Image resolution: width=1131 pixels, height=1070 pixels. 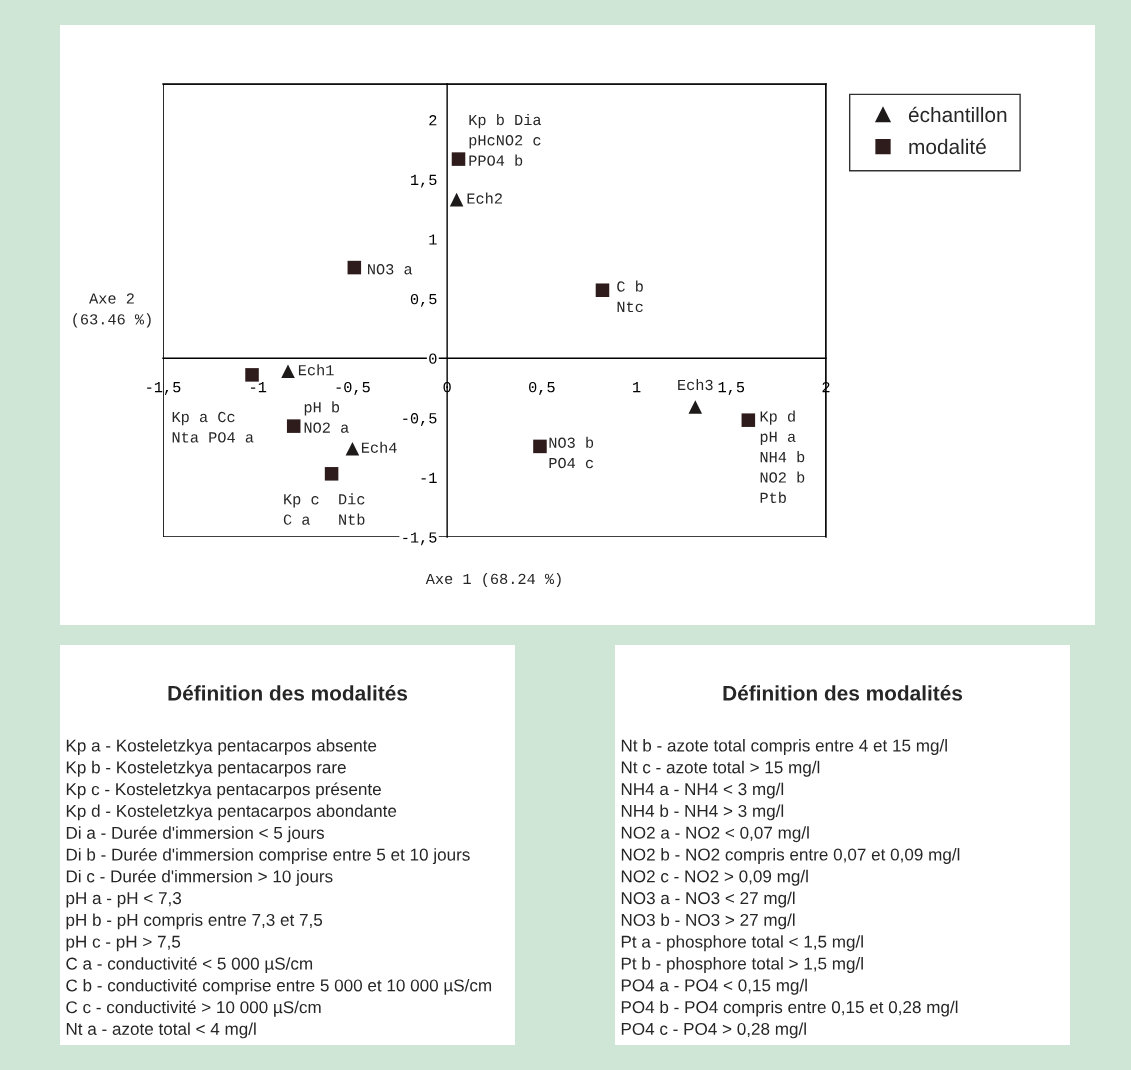 What do you see at coordinates (715, 834) in the screenshot?
I see `text: NO2 a - NO2 < 0,07 mg/l` at bounding box center [715, 834].